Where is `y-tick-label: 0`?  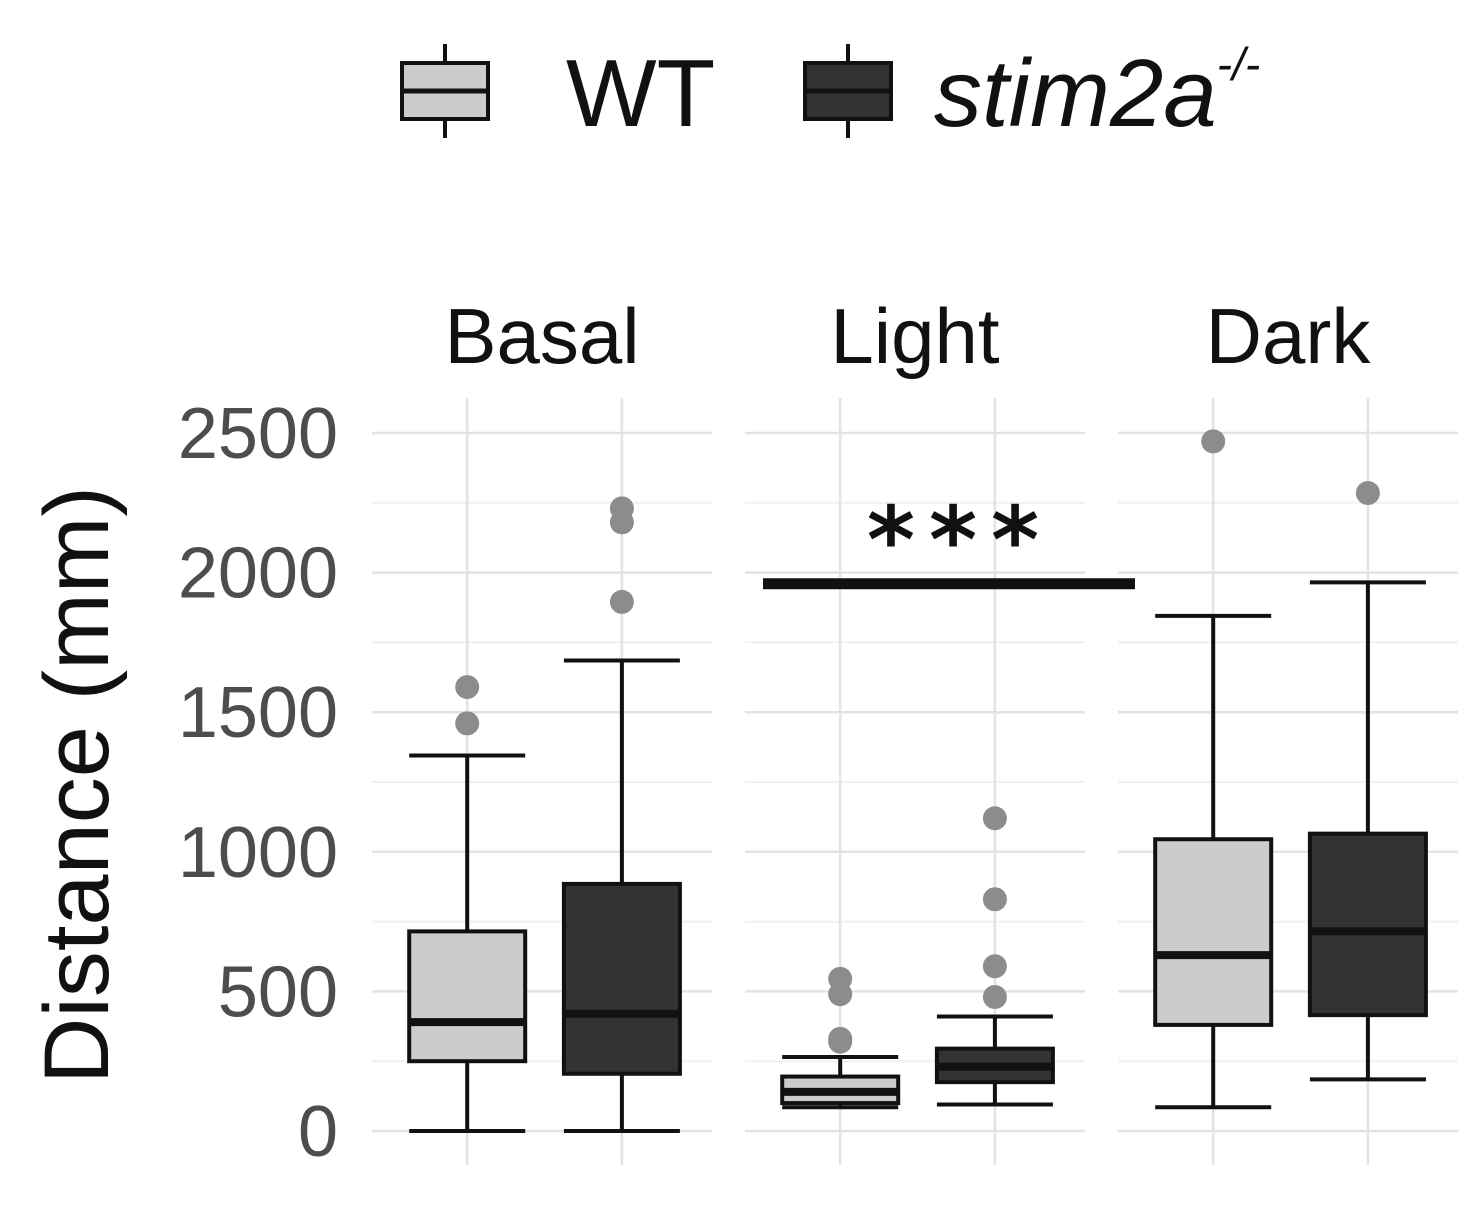 y-tick-label: 0 is located at coordinates (318, 1132).